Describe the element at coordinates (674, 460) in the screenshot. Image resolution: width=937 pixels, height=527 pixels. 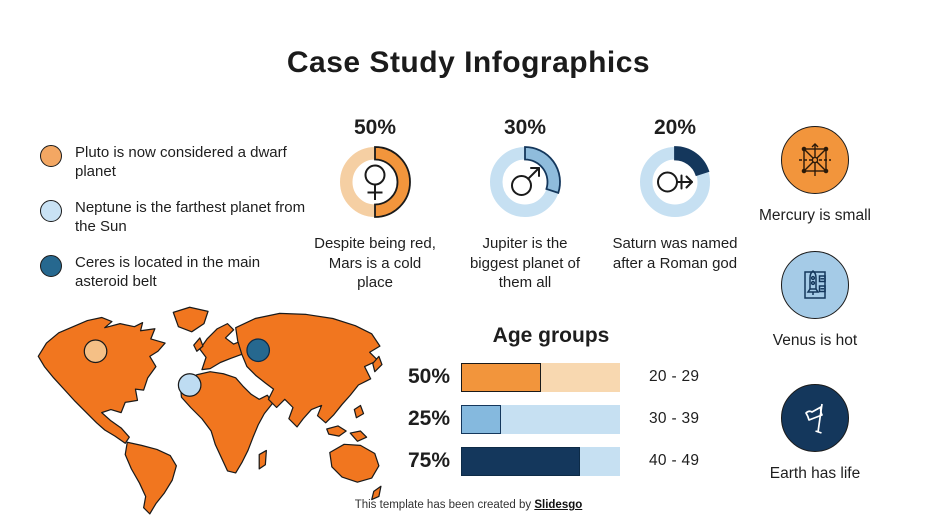
I see `age-bar-category-label: 40 - 49` at that location.